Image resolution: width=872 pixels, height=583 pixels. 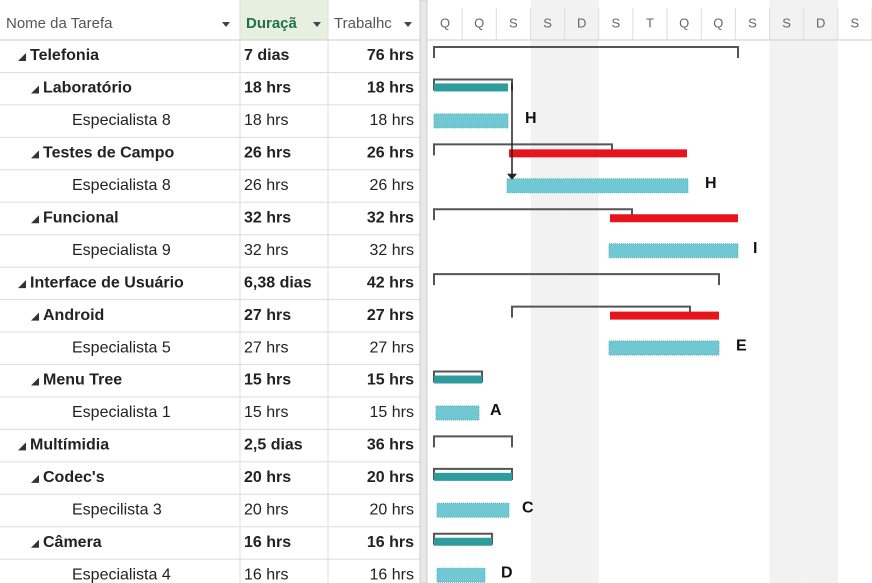 I want to click on task-name: Multímidia, so click(x=69, y=445).